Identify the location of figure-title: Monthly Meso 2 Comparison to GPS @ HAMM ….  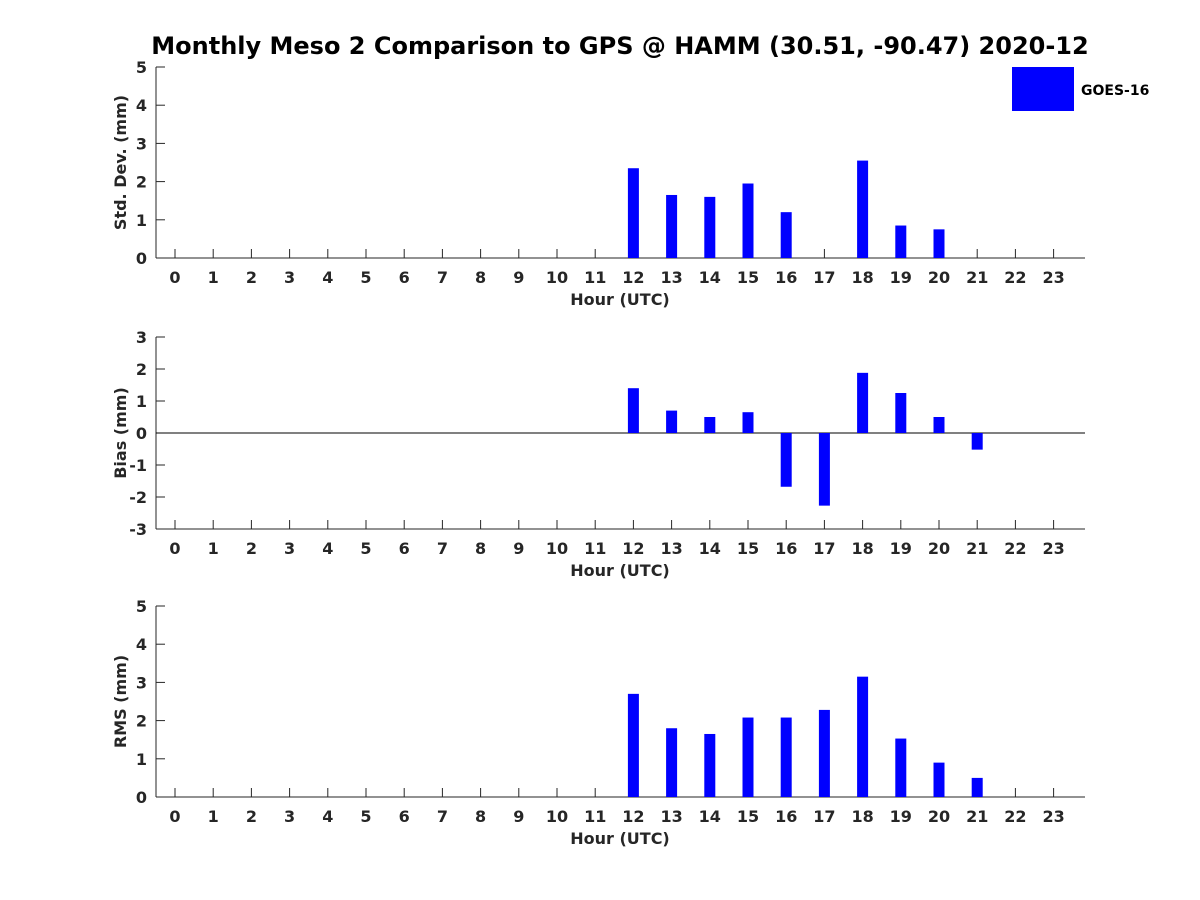
(619, 46).